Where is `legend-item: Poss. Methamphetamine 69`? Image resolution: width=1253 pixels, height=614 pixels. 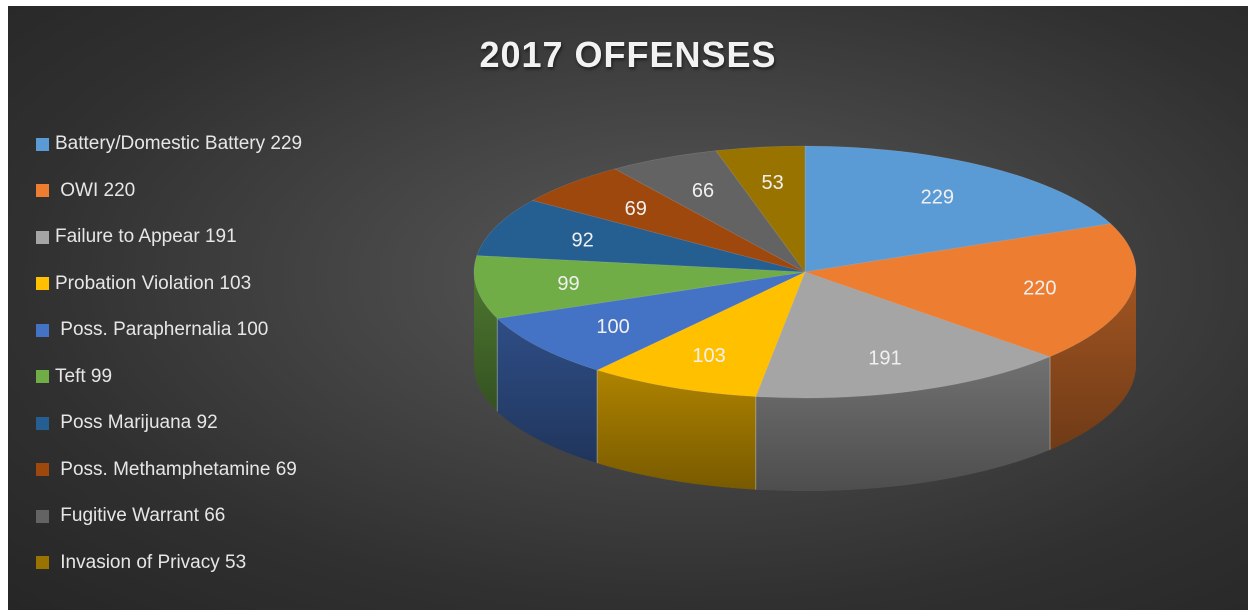
legend-item: Poss. Methamphetamine 69 is located at coordinates (166, 470).